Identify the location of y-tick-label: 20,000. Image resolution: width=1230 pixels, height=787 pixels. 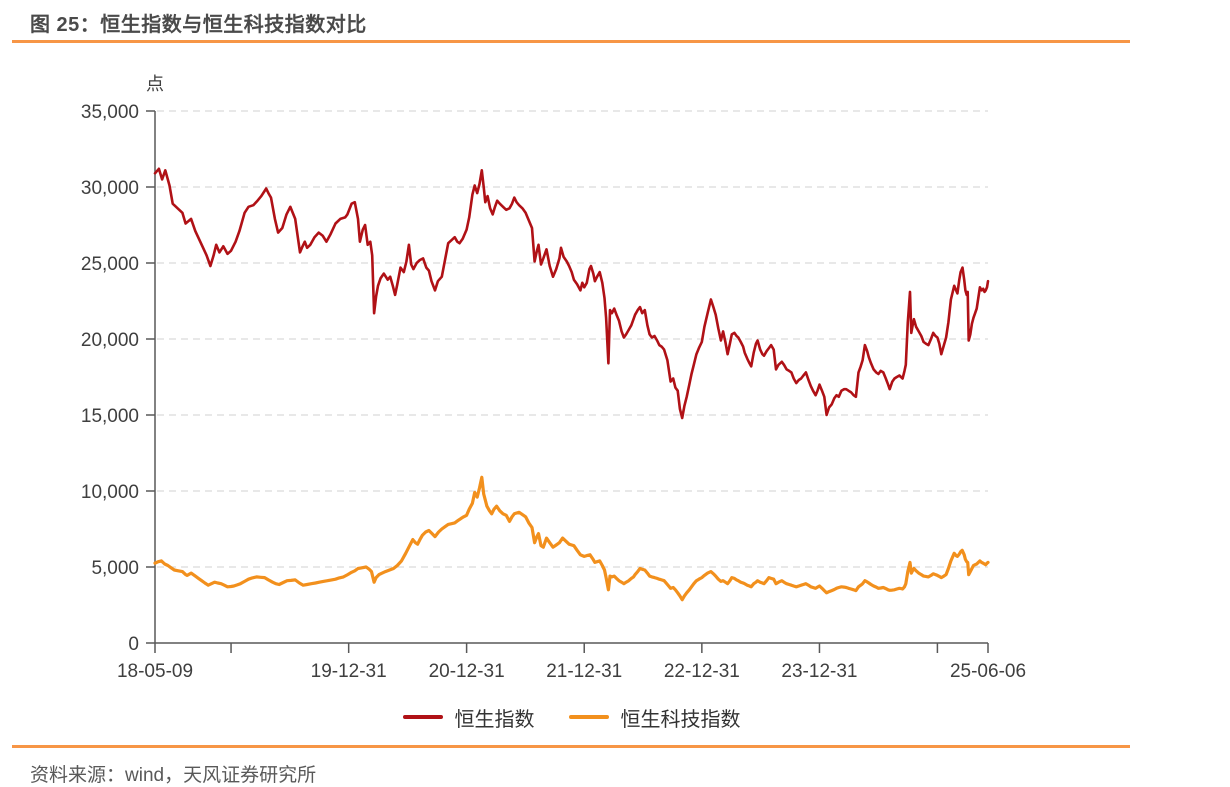
(110, 340).